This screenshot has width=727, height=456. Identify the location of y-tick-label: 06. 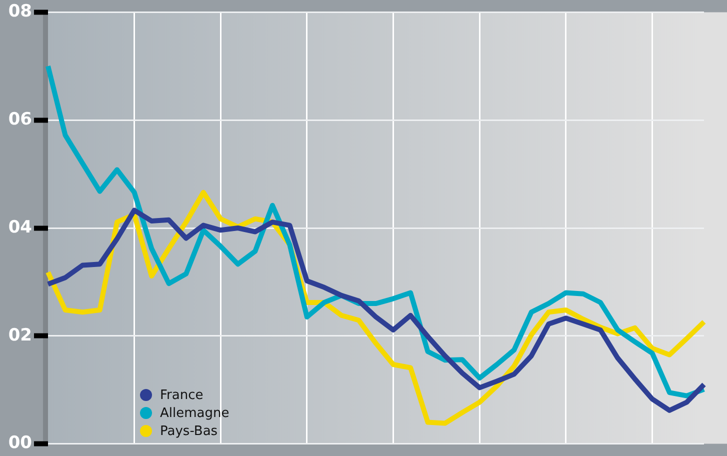
(20, 120).